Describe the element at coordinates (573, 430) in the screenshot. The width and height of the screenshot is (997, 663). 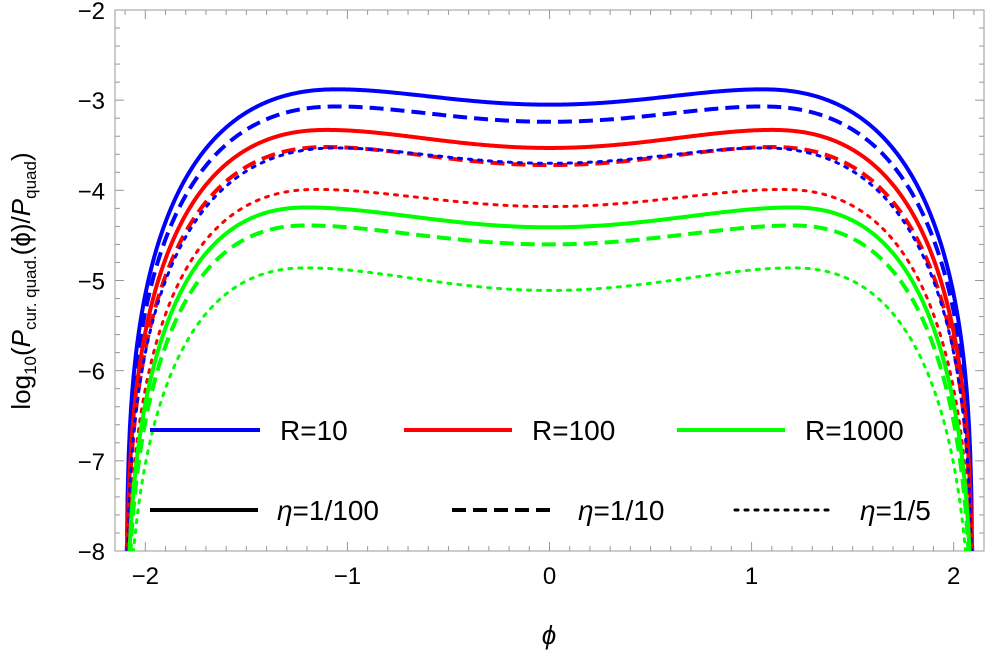
I see `legend-label: R=100` at that location.